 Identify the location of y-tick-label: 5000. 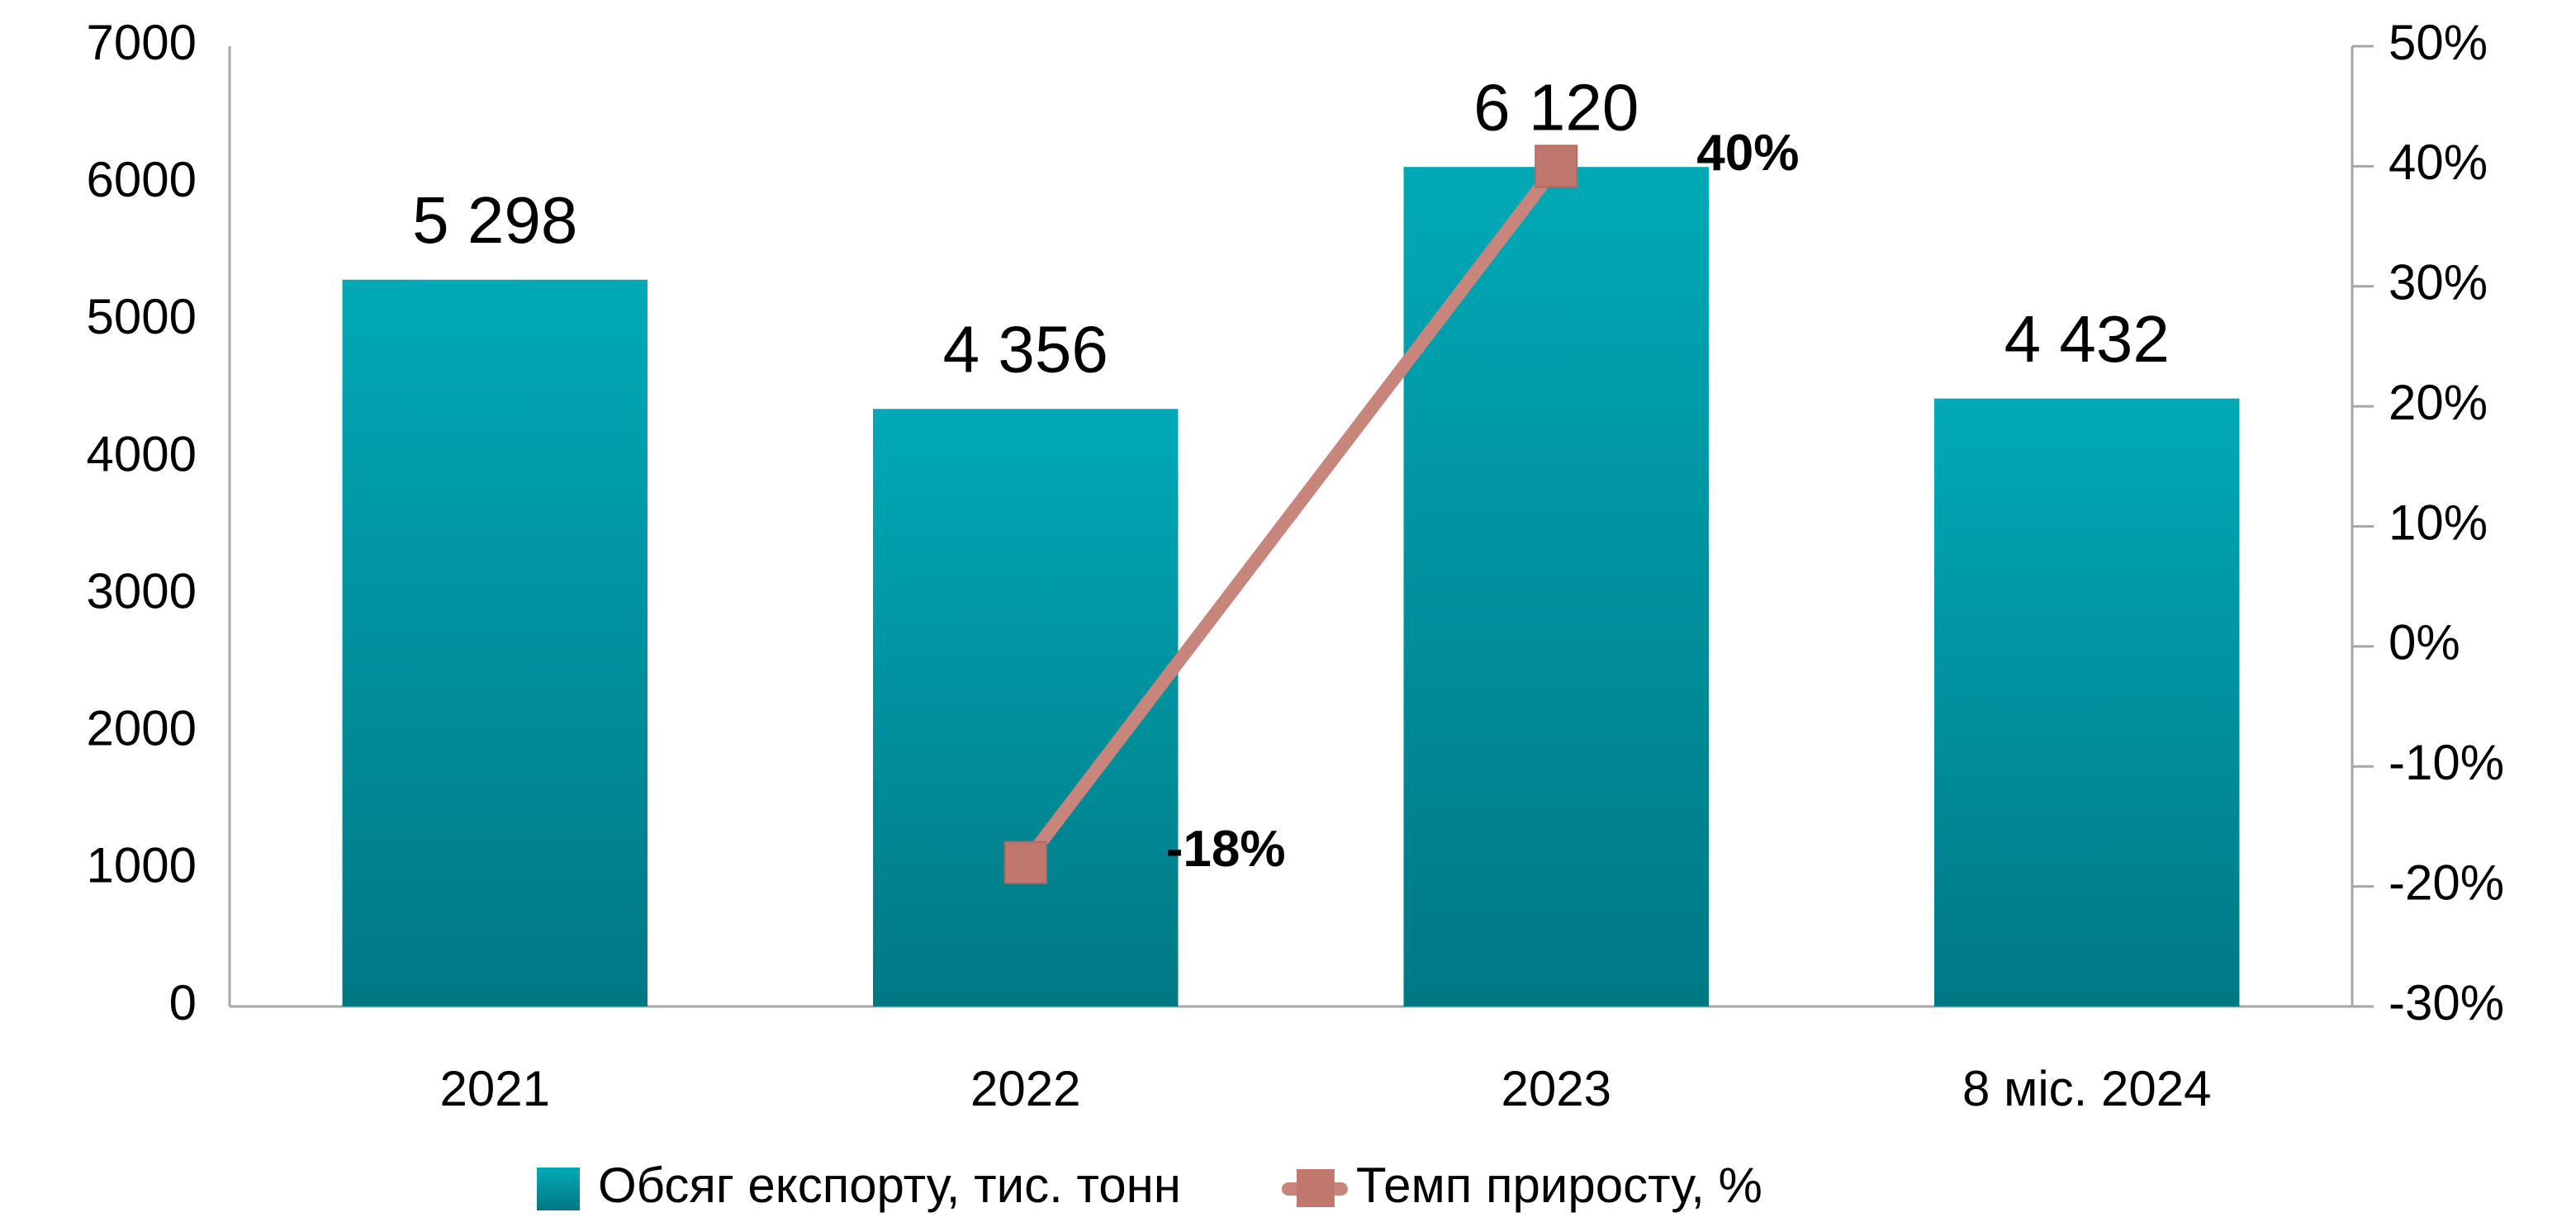
(142, 316).